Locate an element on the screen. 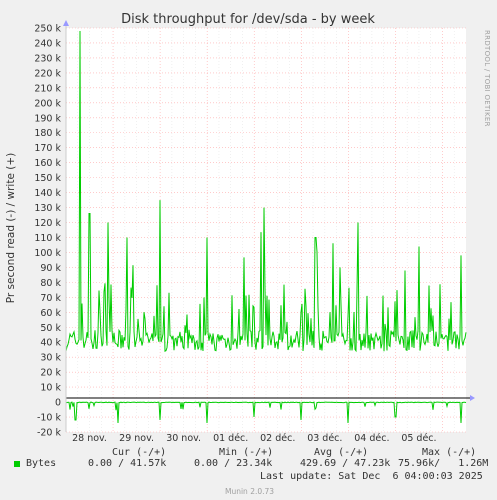  y-tick-label: 200 k is located at coordinates (47, 103).